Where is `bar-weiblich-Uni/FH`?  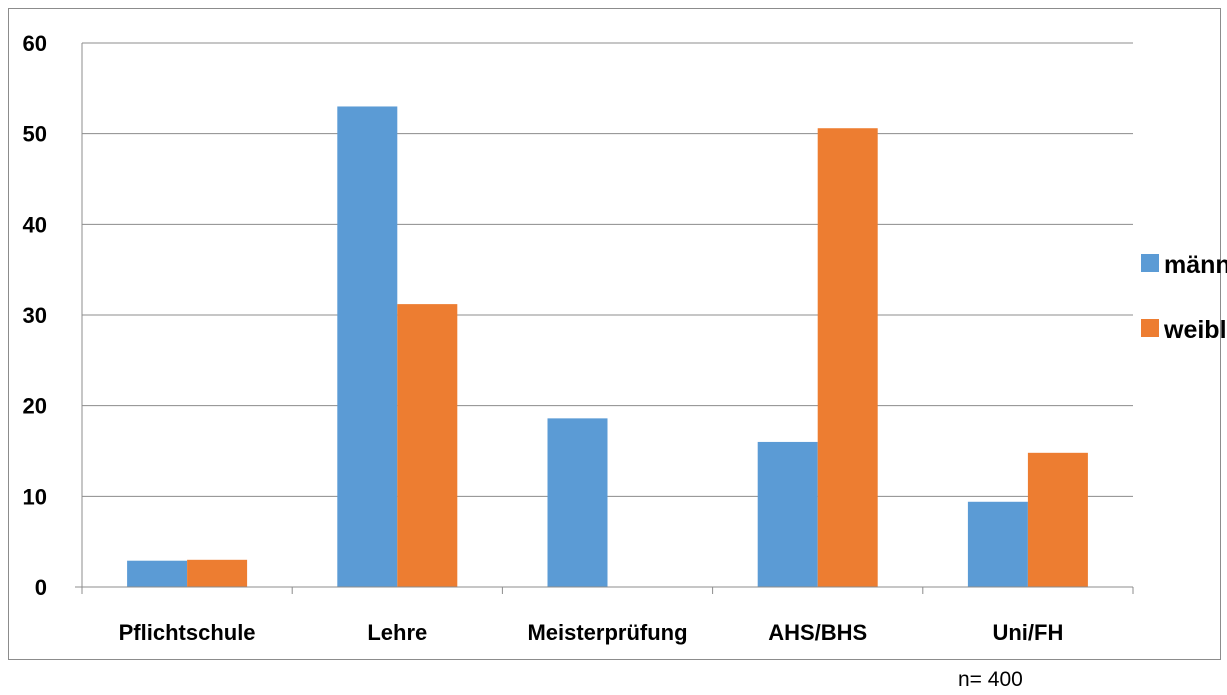
bar-weiblich-Uni/FH is located at coordinates (1057, 519).